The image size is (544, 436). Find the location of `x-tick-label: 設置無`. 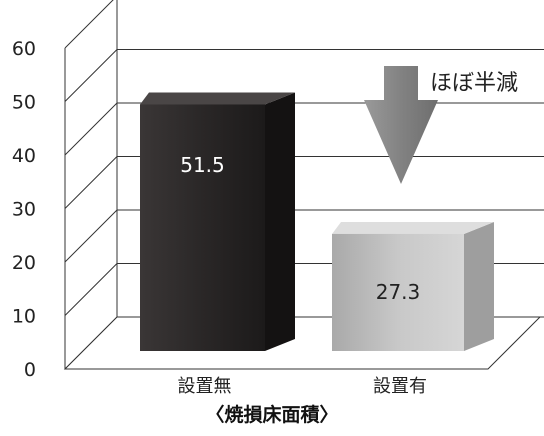

x-tick-label: 設置無 is located at coordinates (205, 386).